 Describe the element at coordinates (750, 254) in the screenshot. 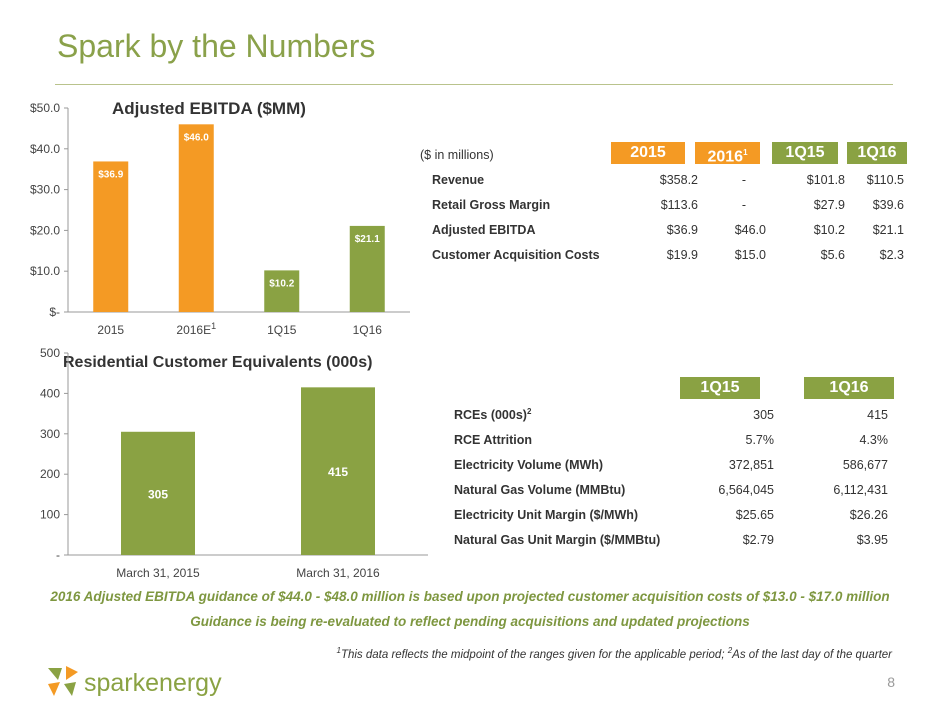

I see `cell-value: $15.0` at that location.